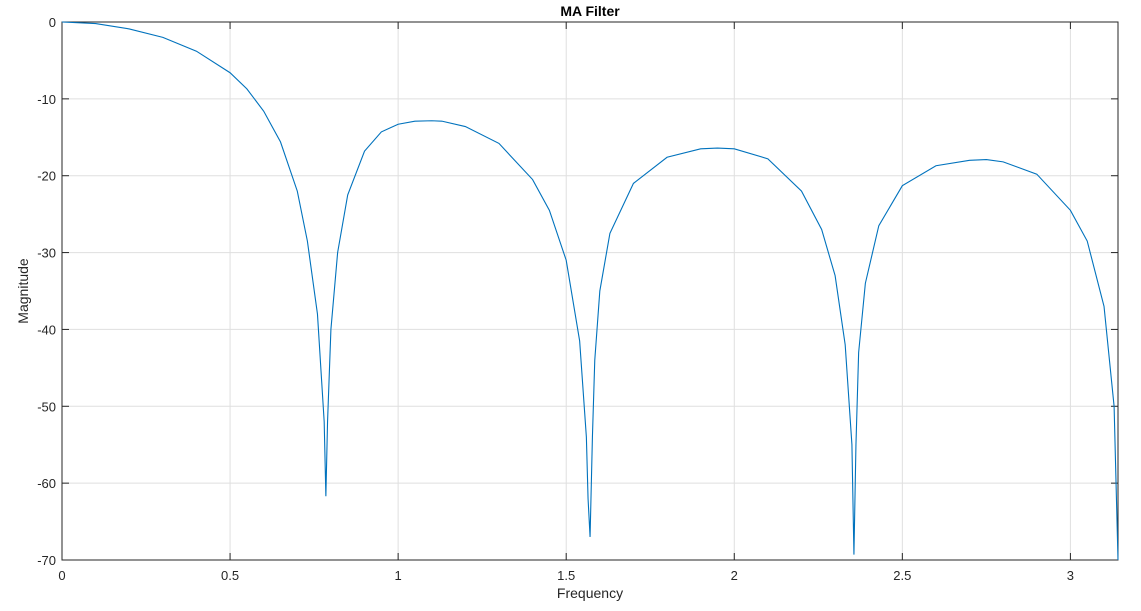  Describe the element at coordinates (230, 575) in the screenshot. I see `x-tick-label: 0.5` at that location.